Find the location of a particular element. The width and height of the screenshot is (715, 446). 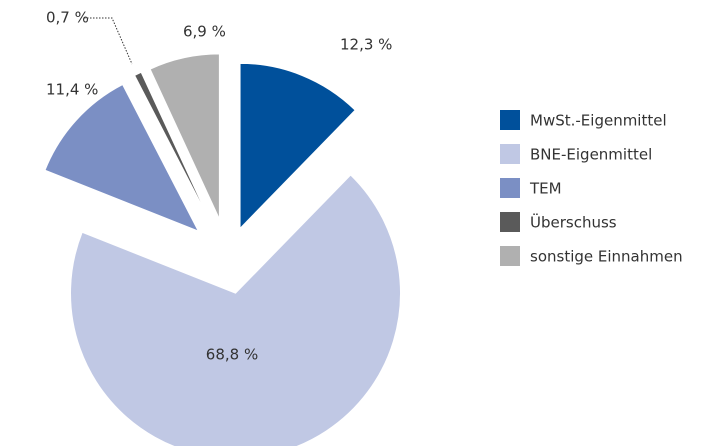

legend-label: MwSt.-Eigenmittel is located at coordinates (598, 121).